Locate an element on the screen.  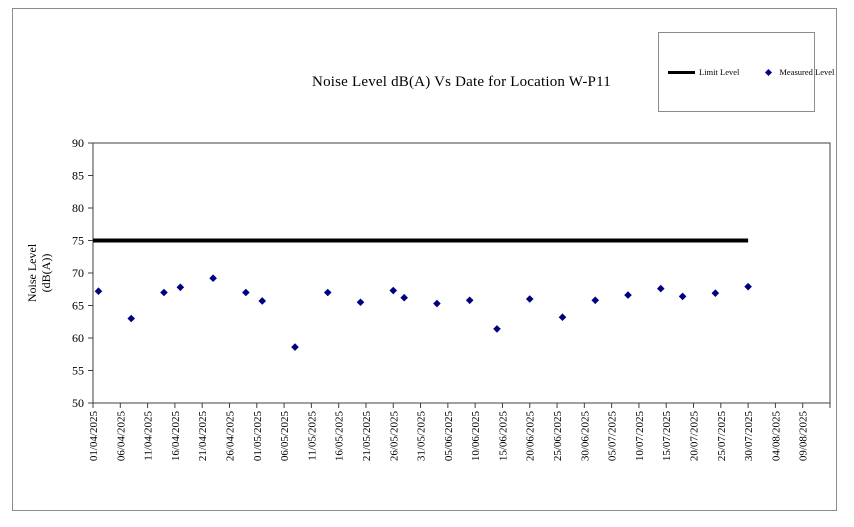
x-tick-label: 06/05/2025 is located at coordinates (285, 436).